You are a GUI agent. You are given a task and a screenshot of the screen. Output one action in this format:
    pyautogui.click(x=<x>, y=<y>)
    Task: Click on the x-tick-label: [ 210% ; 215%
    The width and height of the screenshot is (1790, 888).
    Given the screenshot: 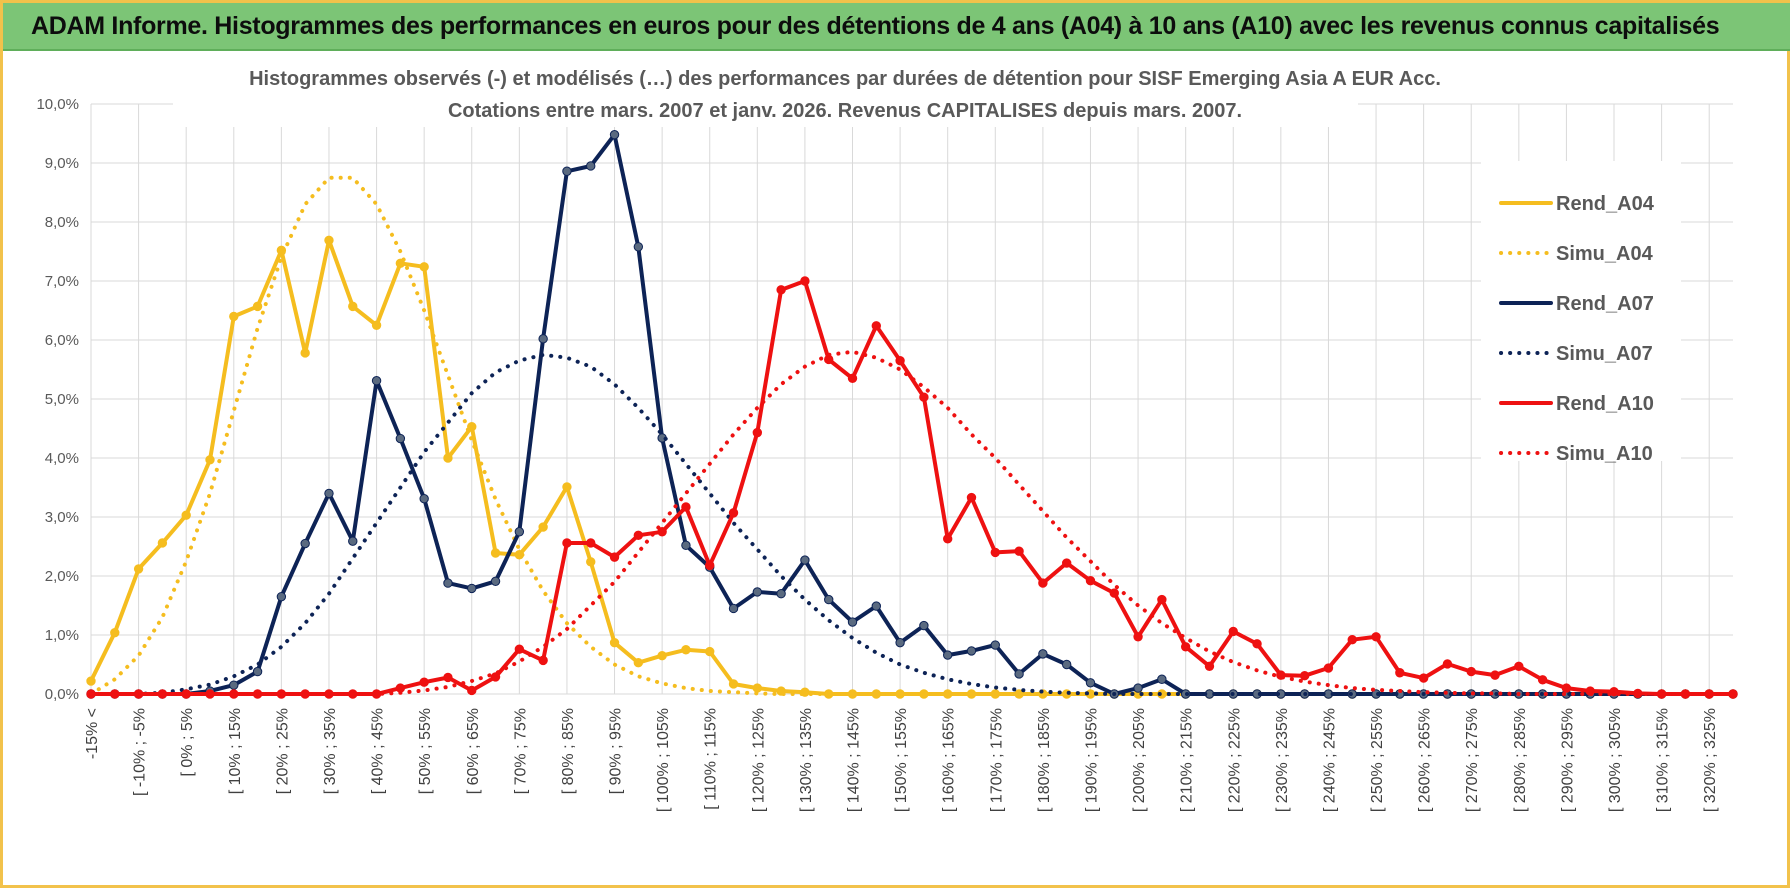 What is the action you would take?
    pyautogui.click(x=1187, y=760)
    